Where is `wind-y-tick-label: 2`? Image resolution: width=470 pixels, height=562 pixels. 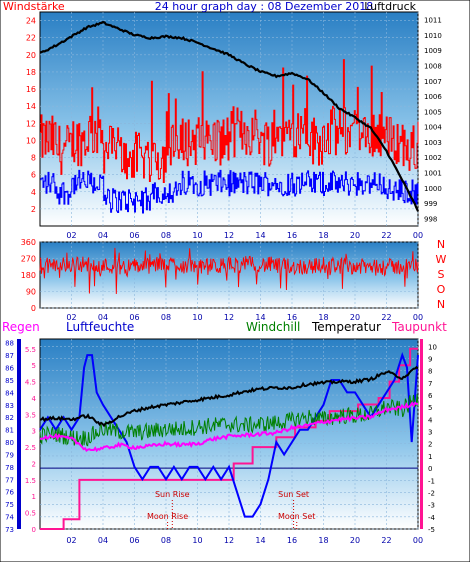
wind-y-tick-label: 2 is located at coordinates (33, 209).